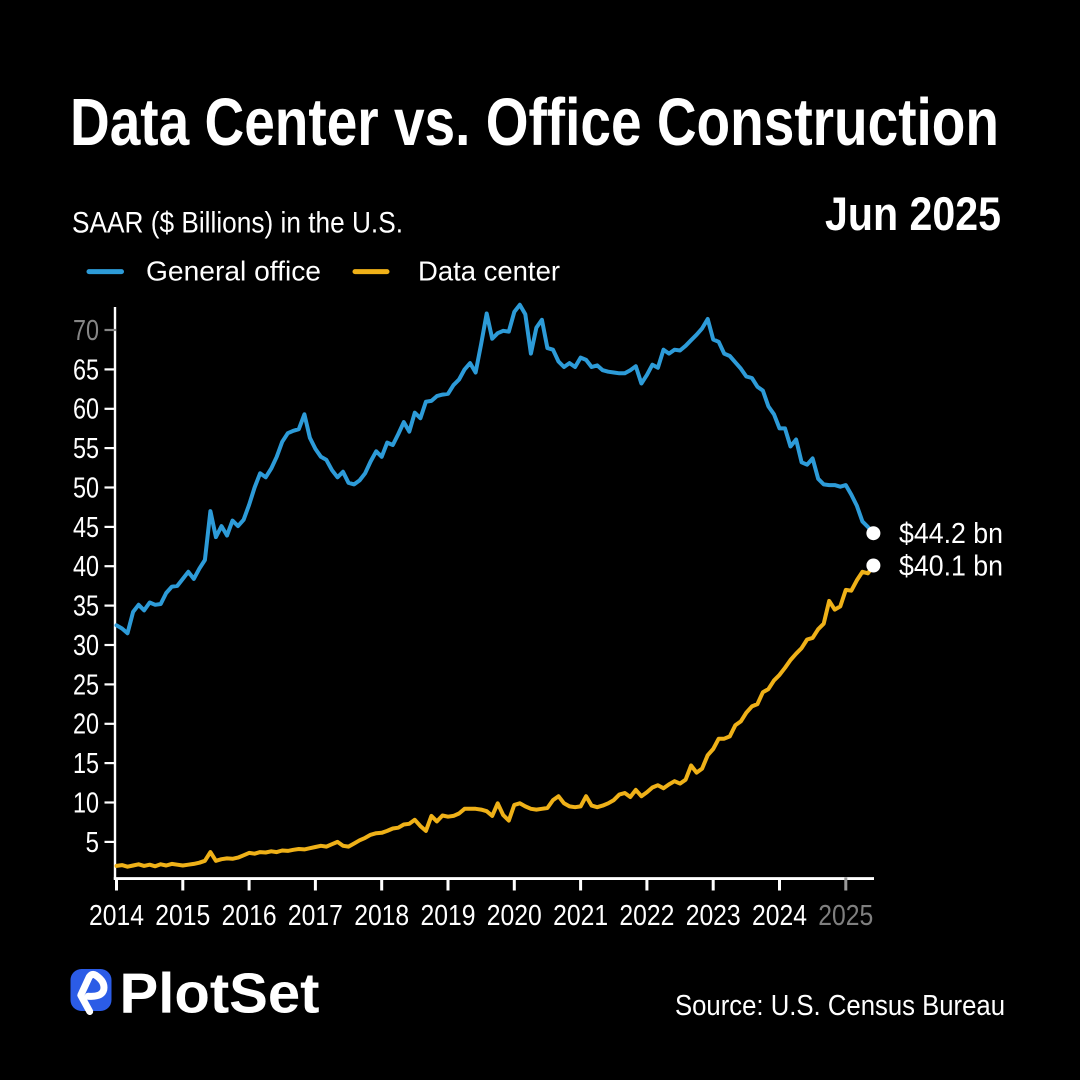 The height and width of the screenshot is (1080, 1080). Describe the element at coordinates (534, 122) in the screenshot. I see `svg-text:Data Center vs. Office Constru: Data Center vs. Office Construction` at that location.